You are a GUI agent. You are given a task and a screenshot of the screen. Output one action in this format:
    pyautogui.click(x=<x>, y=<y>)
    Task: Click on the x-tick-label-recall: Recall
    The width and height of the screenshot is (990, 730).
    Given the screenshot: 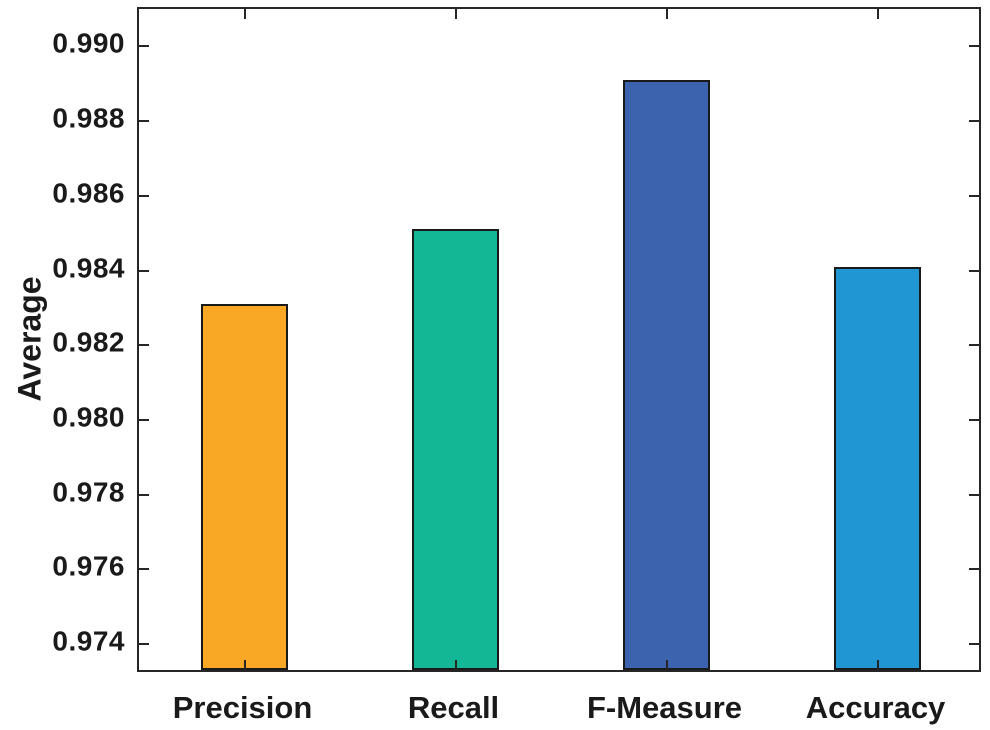 What is the action you would take?
    pyautogui.click(x=453, y=707)
    